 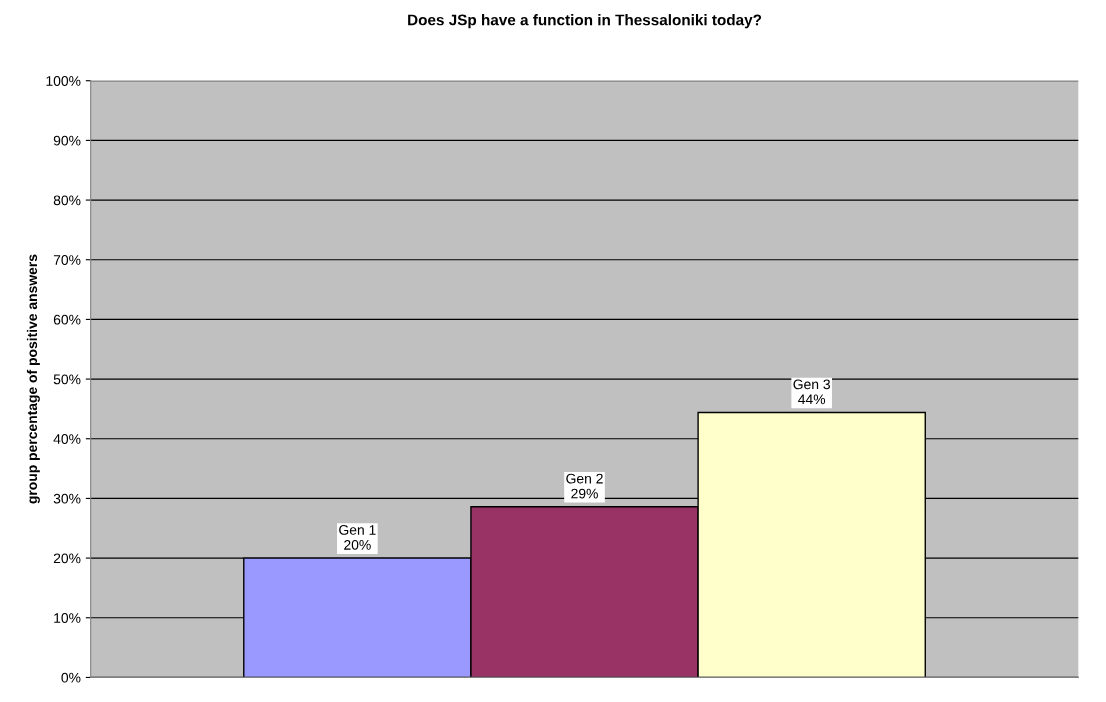 What do you see at coordinates (67, 498) in the screenshot?
I see `y-tick-label: 30%` at bounding box center [67, 498].